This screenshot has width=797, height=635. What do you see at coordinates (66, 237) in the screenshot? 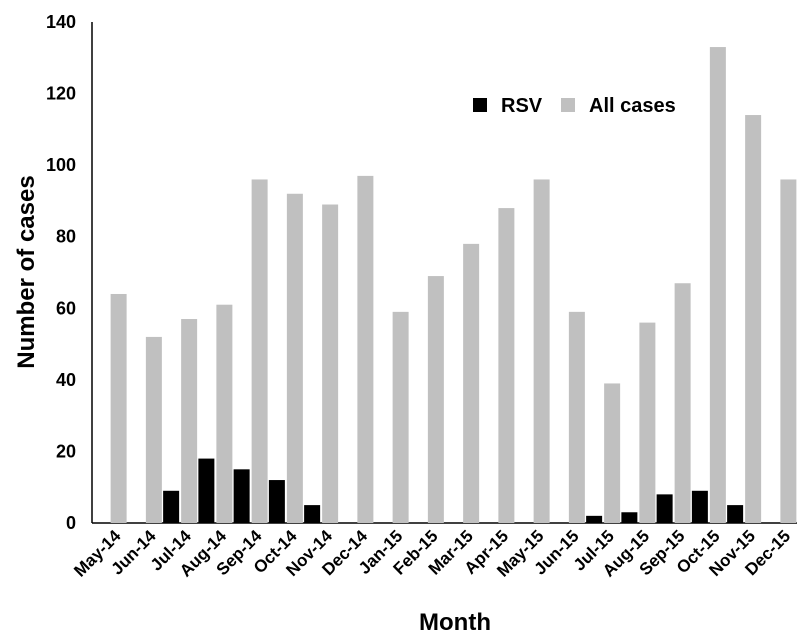
I see `y-tick-label: 80` at bounding box center [66, 237].